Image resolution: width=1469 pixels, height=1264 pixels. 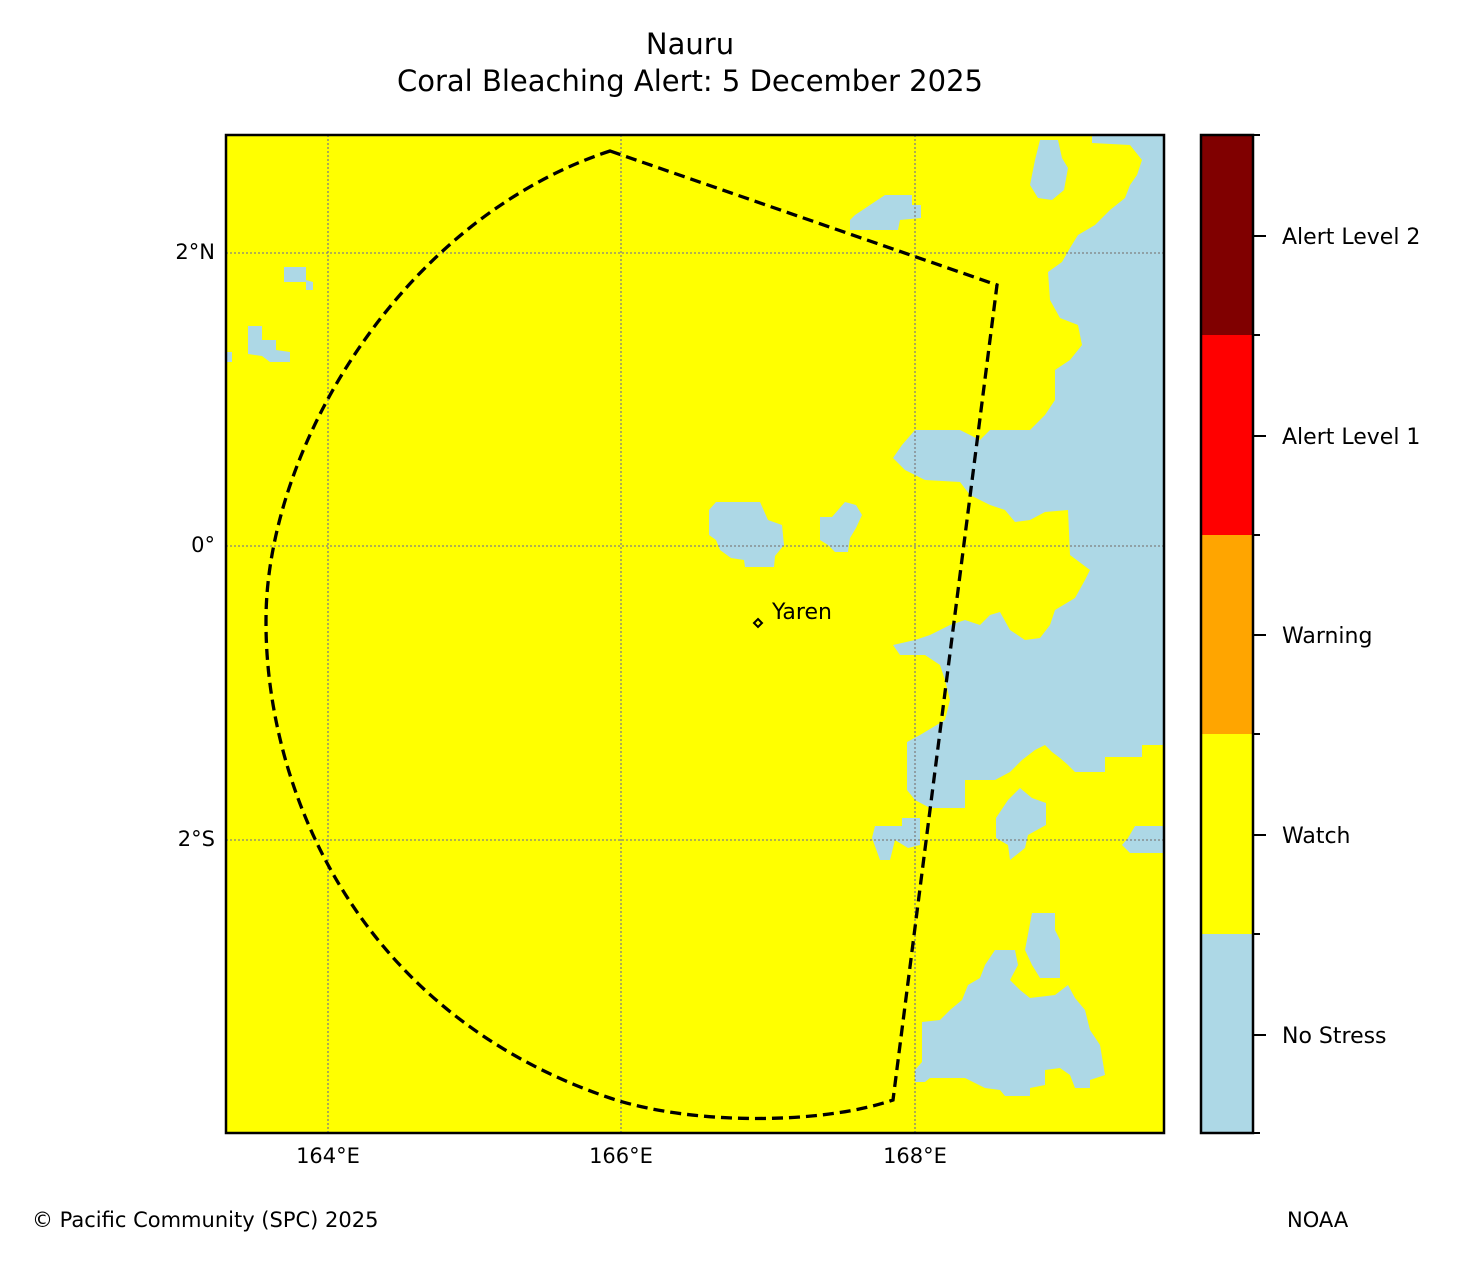 What do you see at coordinates (1256, 634) in the screenshot?
I see `colorbar-boundary-ticks` at bounding box center [1256, 634].